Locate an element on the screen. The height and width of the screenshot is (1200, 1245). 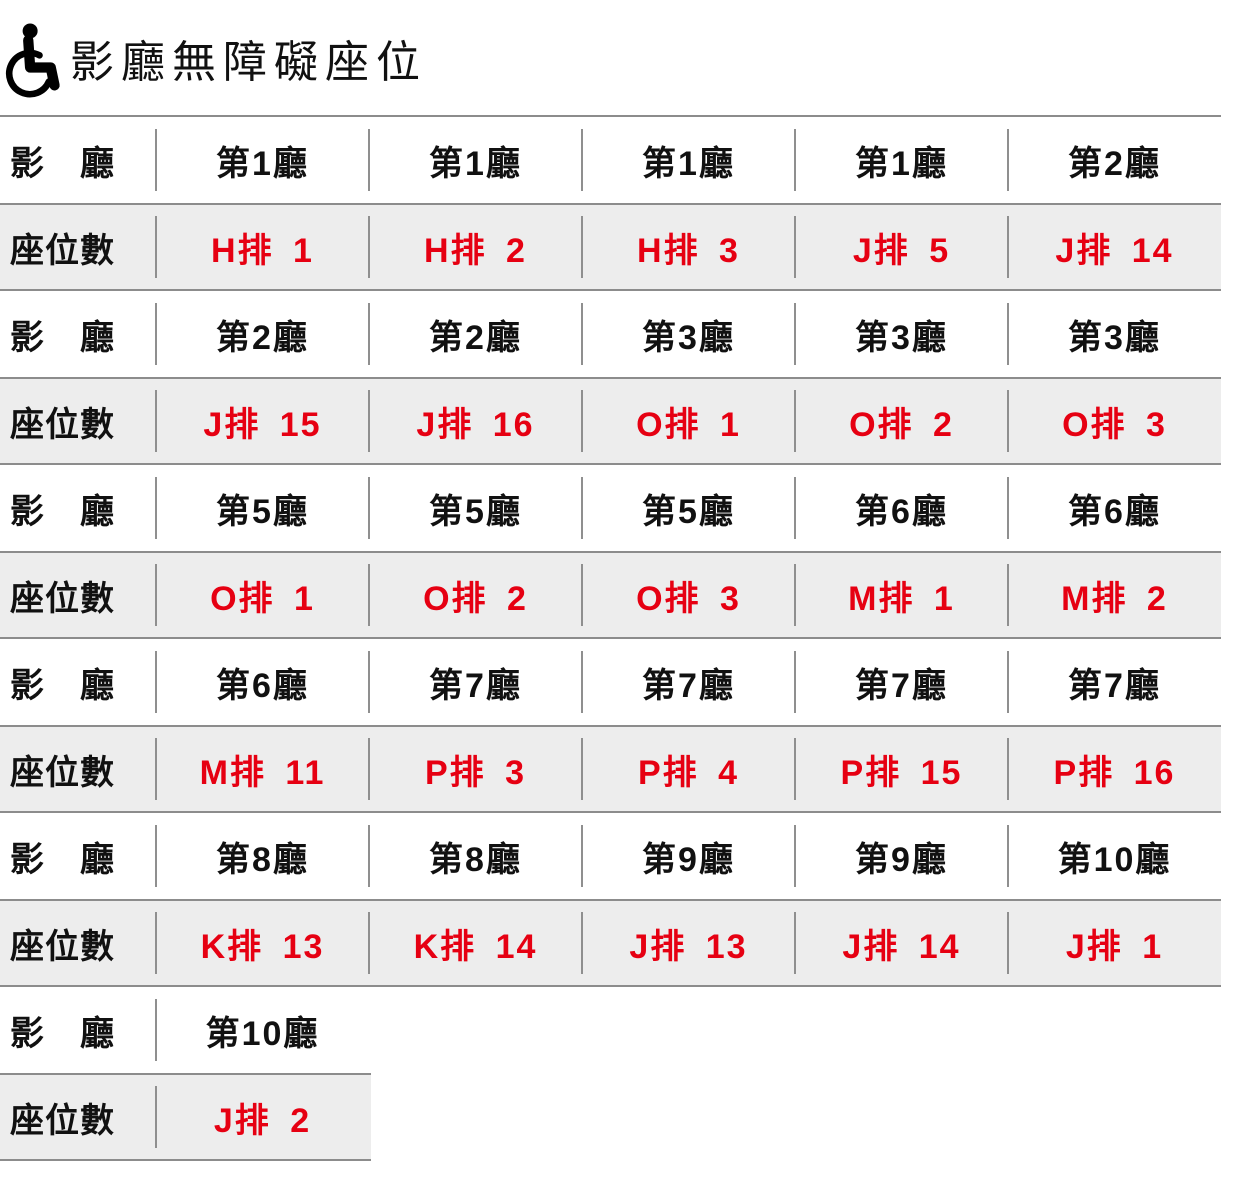
seat-cell: M排 1 is located at coordinates (901, 595).